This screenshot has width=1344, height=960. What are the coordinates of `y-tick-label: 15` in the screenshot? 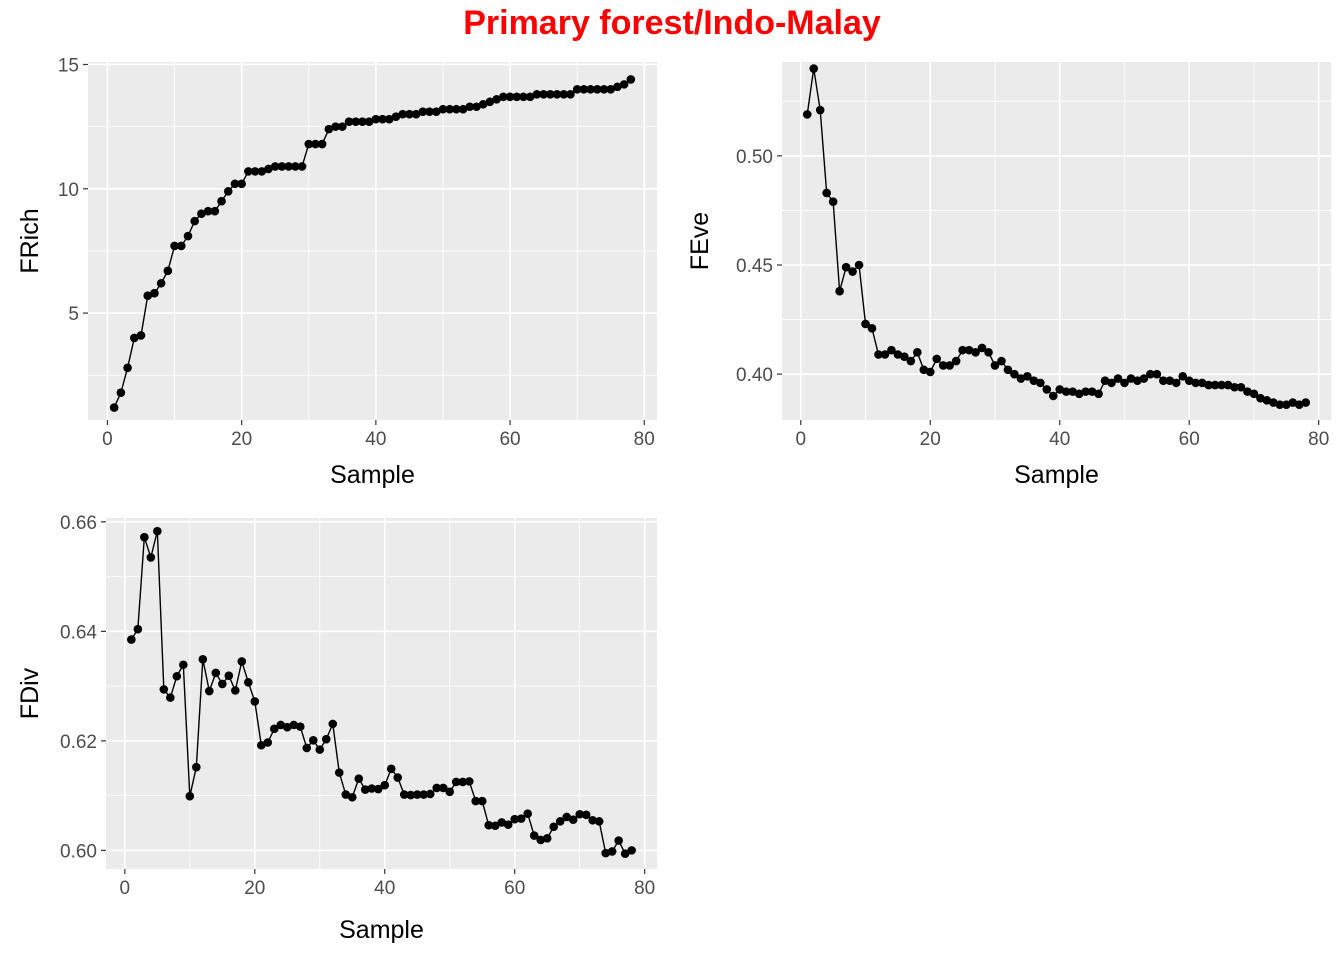 It's located at (68, 65).